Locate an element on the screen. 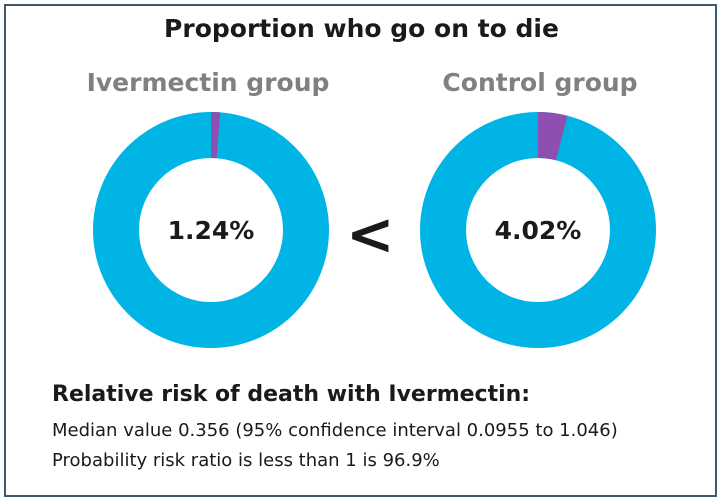 The image size is (723, 503). ivermectin-value-label: 1.24% is located at coordinates (211, 230).